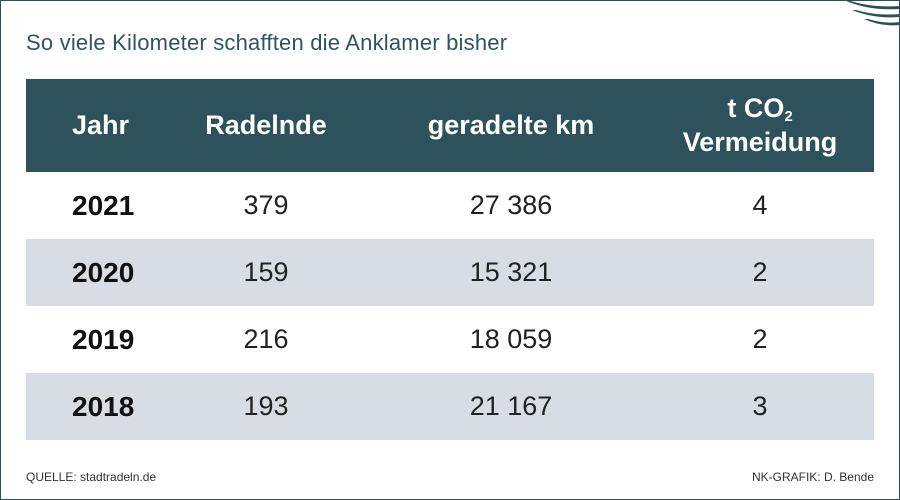 This screenshot has width=900, height=500. Describe the element at coordinates (788, 117) in the screenshot. I see `header-co2-subscript: 2` at that location.